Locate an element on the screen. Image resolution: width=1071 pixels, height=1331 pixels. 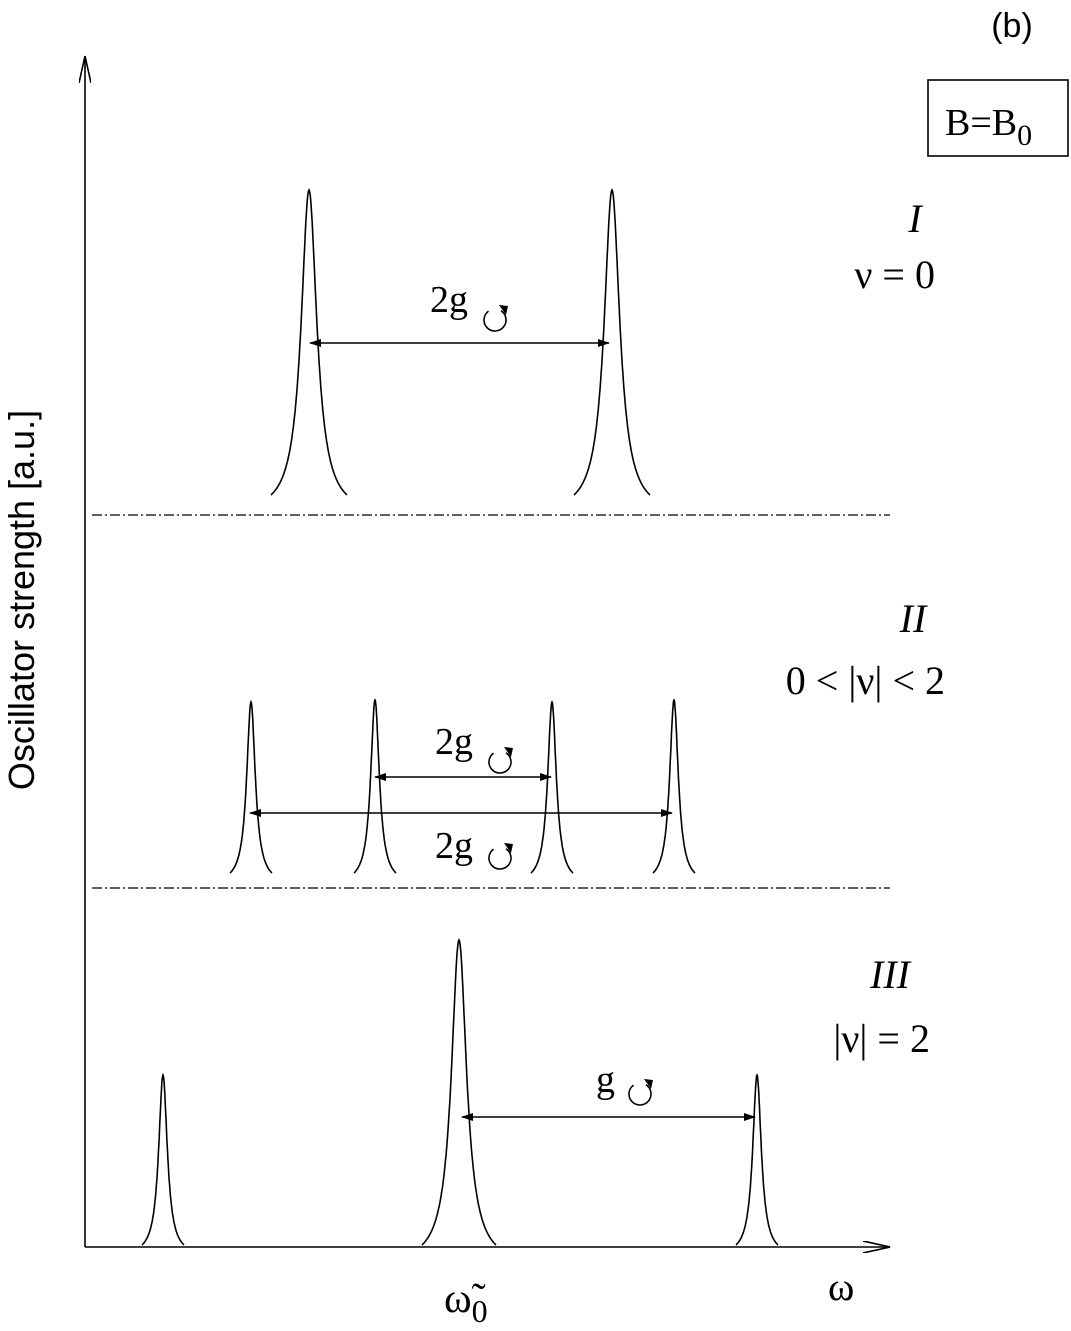
panel-condition: 0 < |ν| < 2 is located at coordinates (865, 680).